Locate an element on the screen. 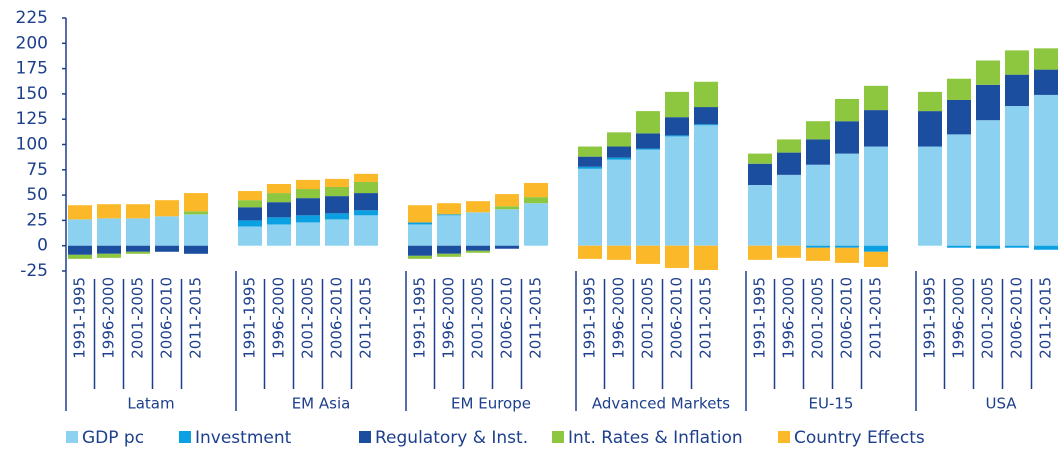 The image size is (1062, 452). legend-label: Country Effects is located at coordinates (859, 438).